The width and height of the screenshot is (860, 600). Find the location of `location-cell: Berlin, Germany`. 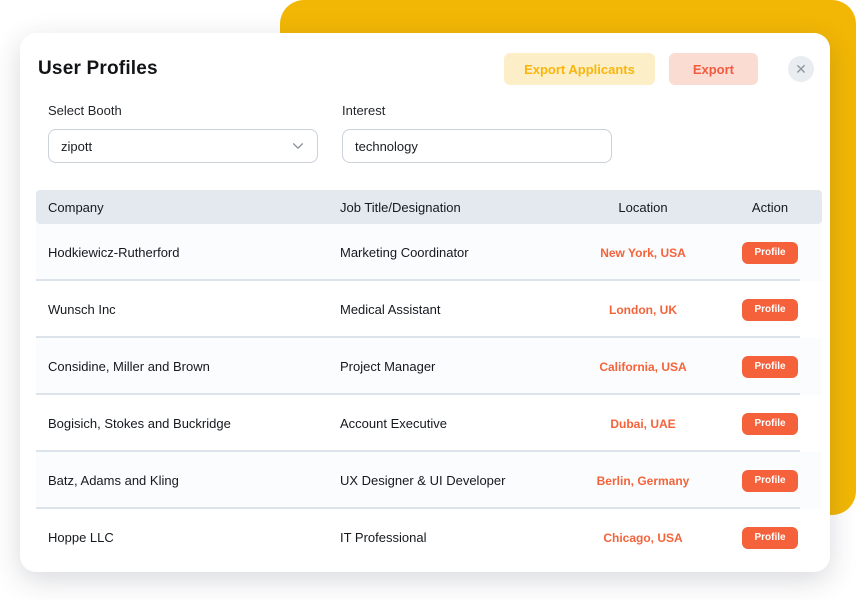

location-cell: Berlin, Germany is located at coordinates (643, 480).